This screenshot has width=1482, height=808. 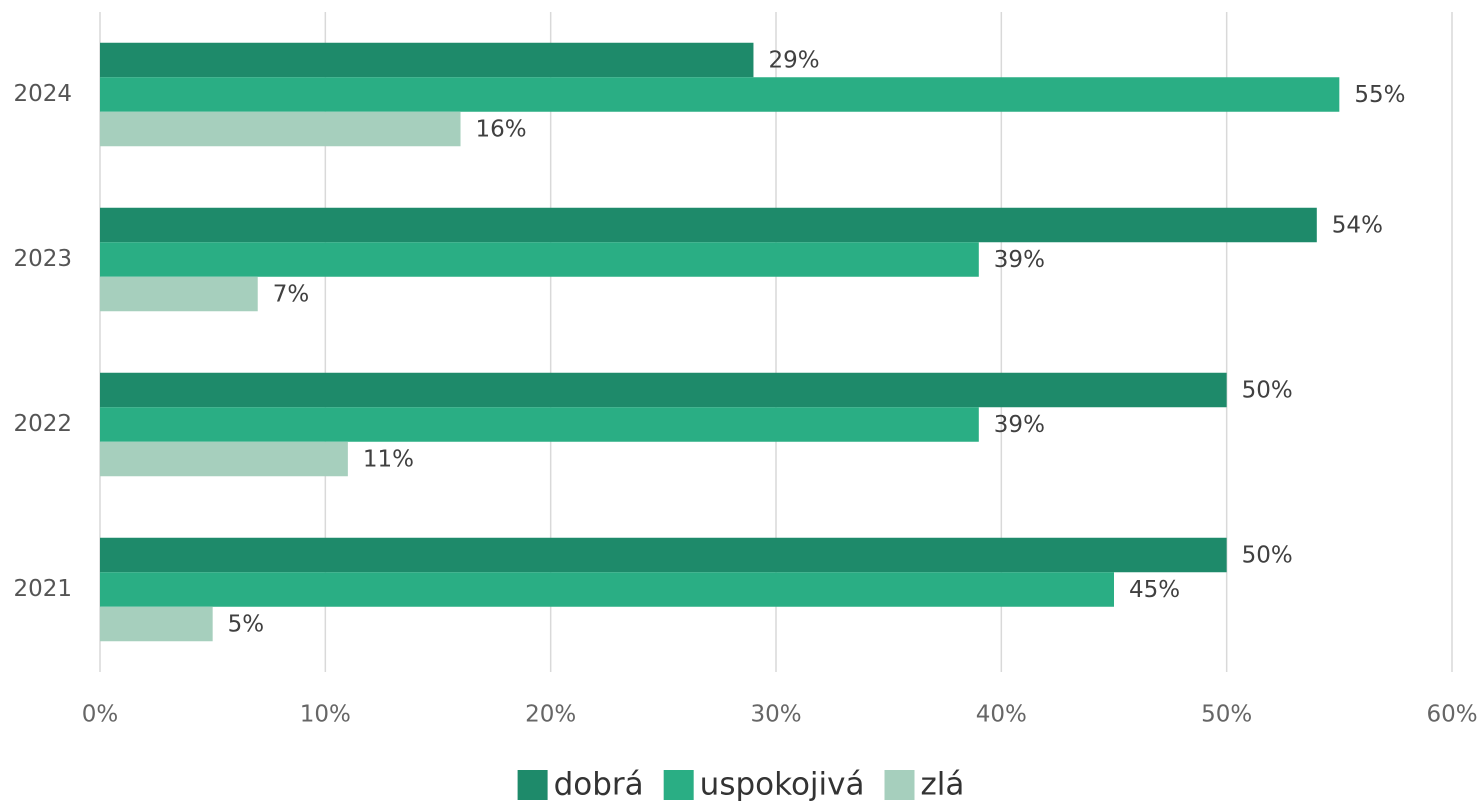 I want to click on data-label: 16%, so click(x=501, y=130).